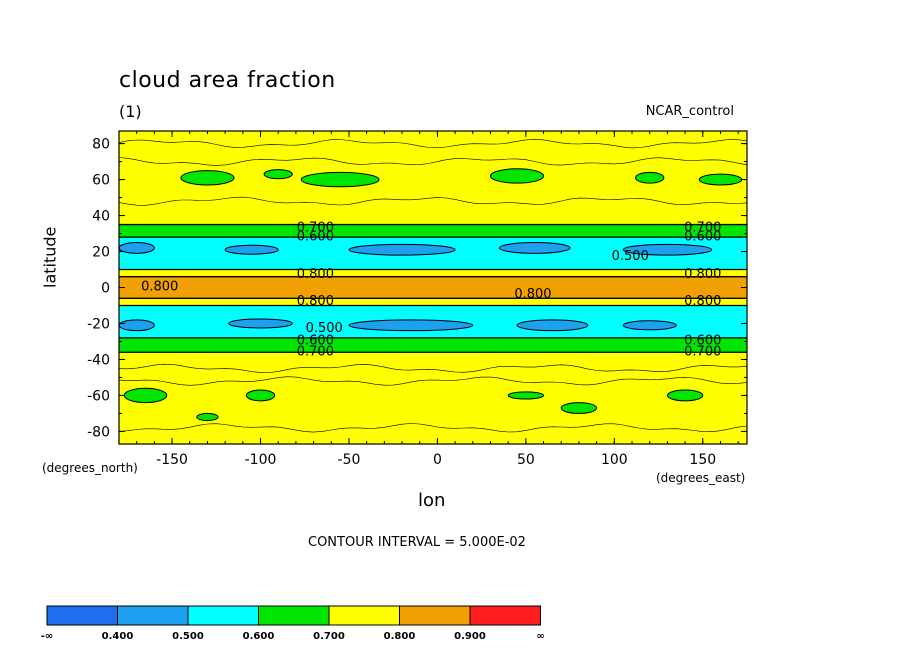  Describe the element at coordinates (614, 460) in the screenshot. I see `x-tick-label: 100` at that location.